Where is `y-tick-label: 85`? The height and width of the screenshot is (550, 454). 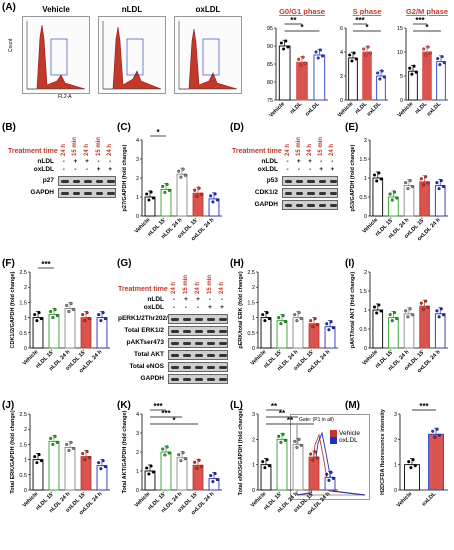
y-tick-label: 85 is located at coordinates (270, 65).